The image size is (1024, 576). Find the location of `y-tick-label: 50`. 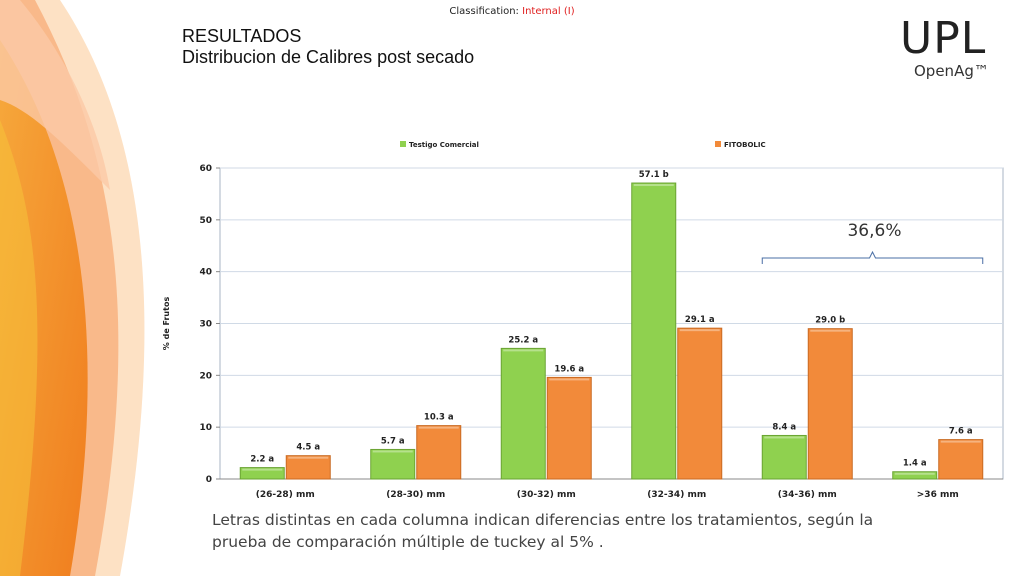

y-tick-label: 50 is located at coordinates (205, 221).